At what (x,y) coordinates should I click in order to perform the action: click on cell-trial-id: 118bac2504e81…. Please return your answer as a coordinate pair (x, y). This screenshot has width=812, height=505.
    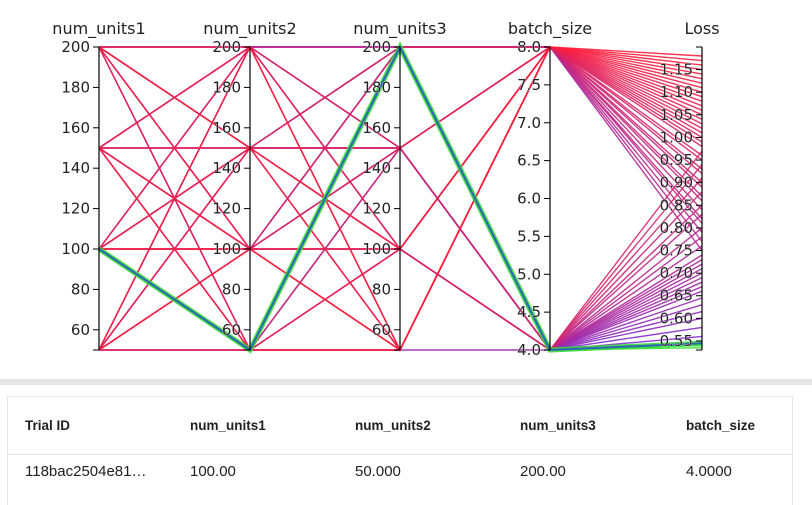
    Looking at the image, I should click on (86, 471).